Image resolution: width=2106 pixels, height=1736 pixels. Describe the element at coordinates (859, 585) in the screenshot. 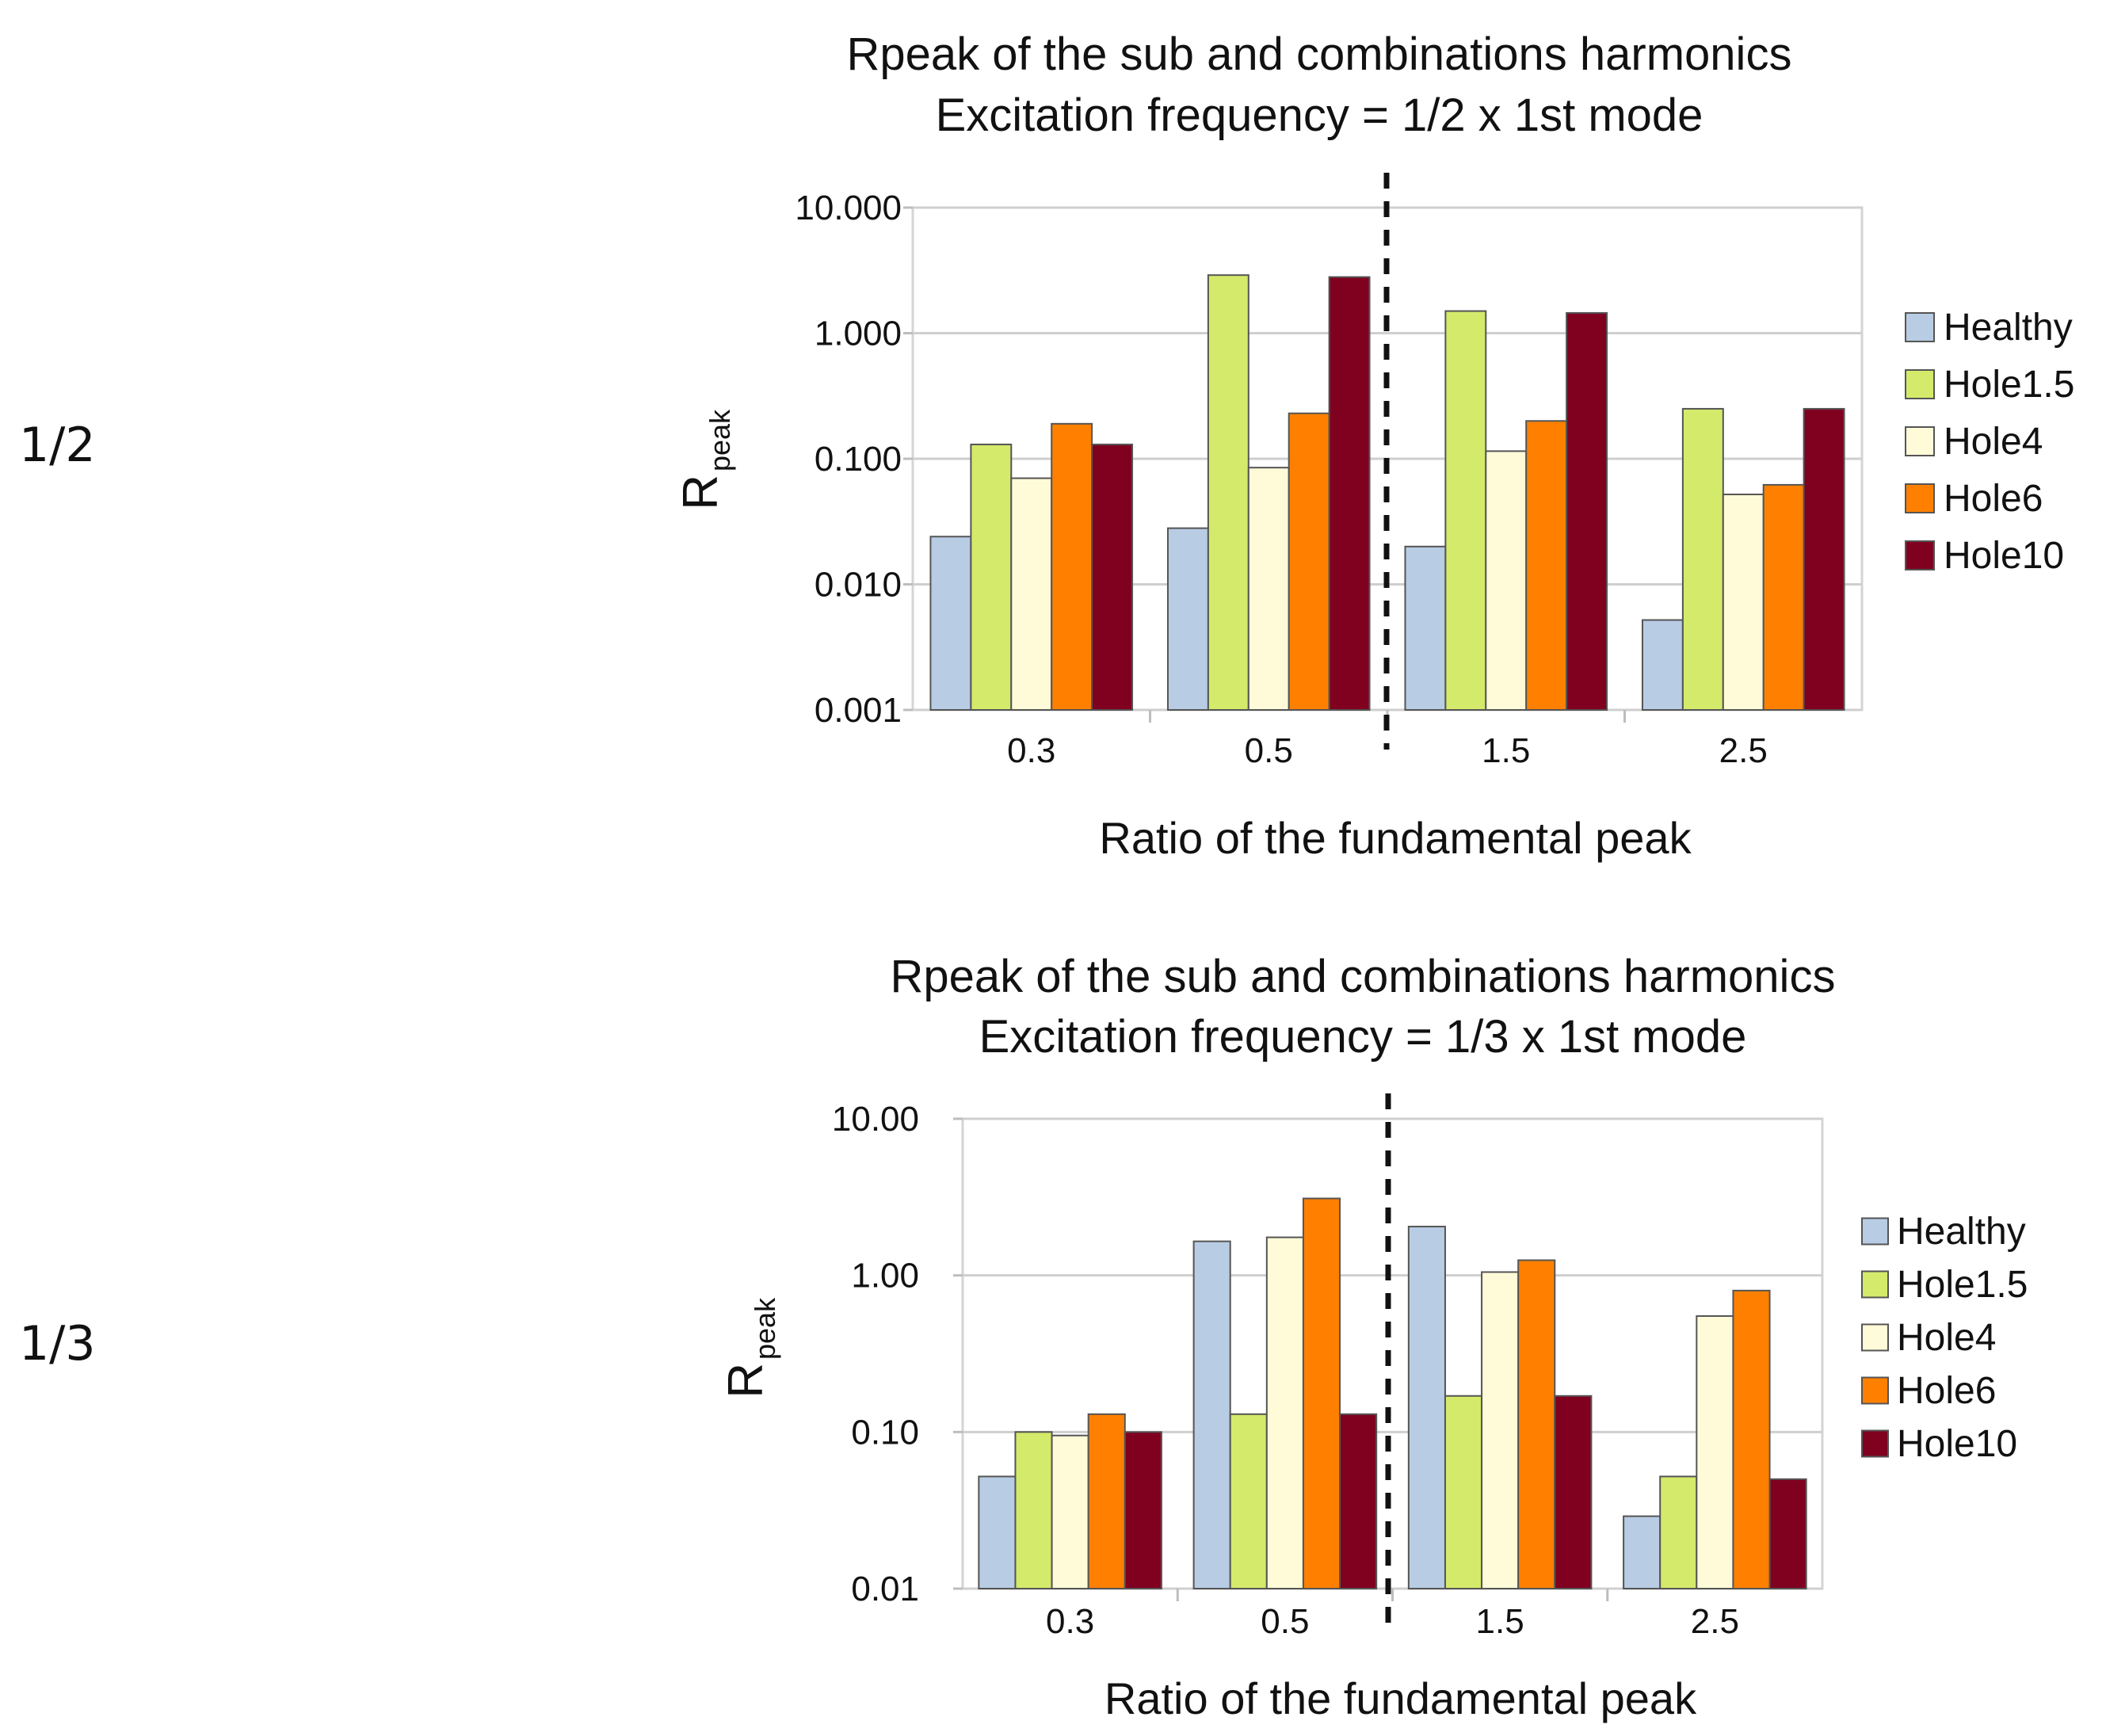

I see `y-tick-label: 0.010` at that location.